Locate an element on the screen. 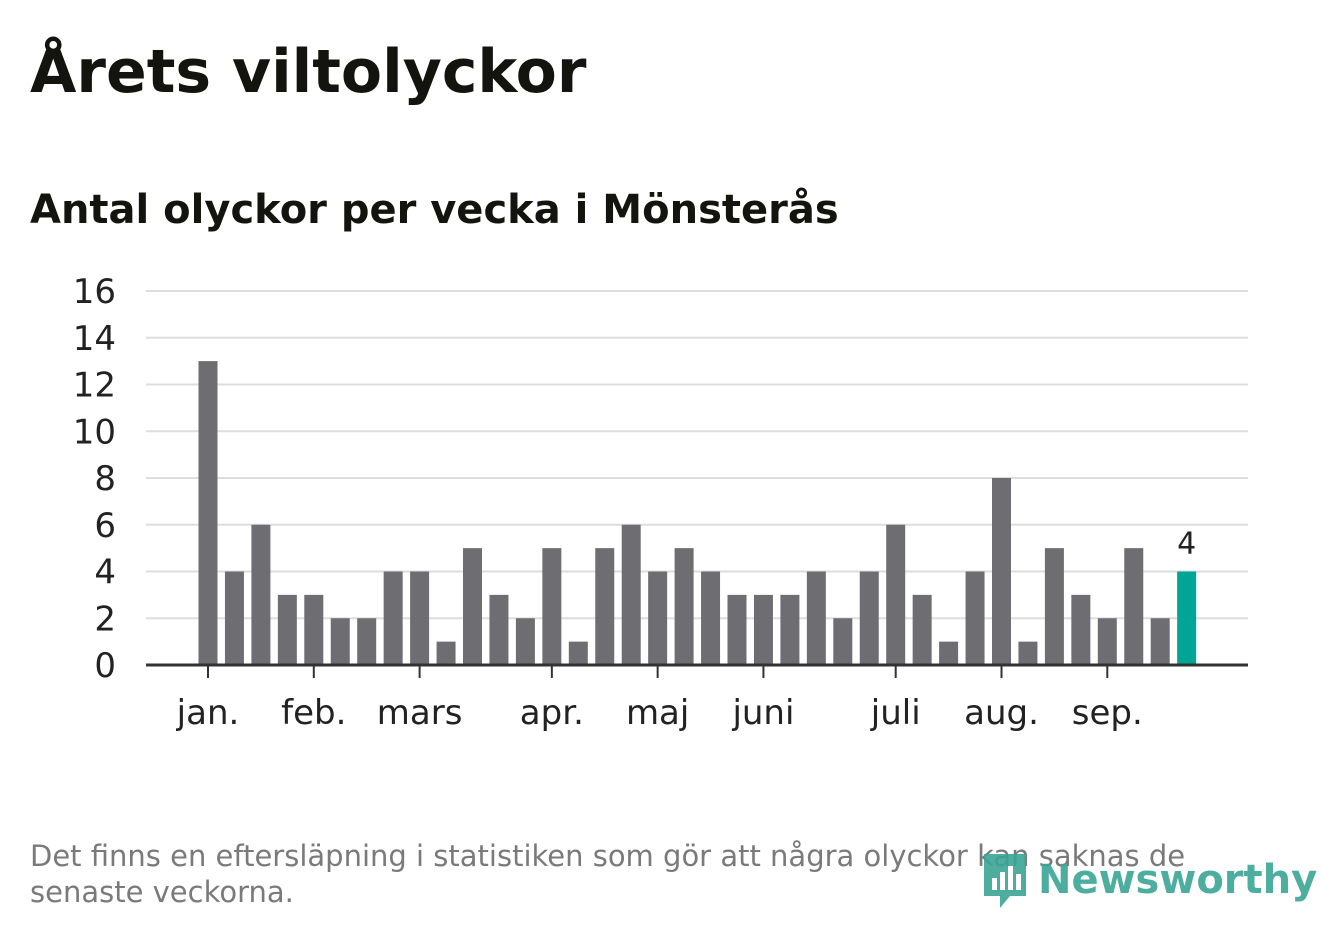 The width and height of the screenshot is (1322, 939). x-axis-ticks: jan. feb. mars apr. maj juni juli aug. sep. is located at coordinates (659, 699).